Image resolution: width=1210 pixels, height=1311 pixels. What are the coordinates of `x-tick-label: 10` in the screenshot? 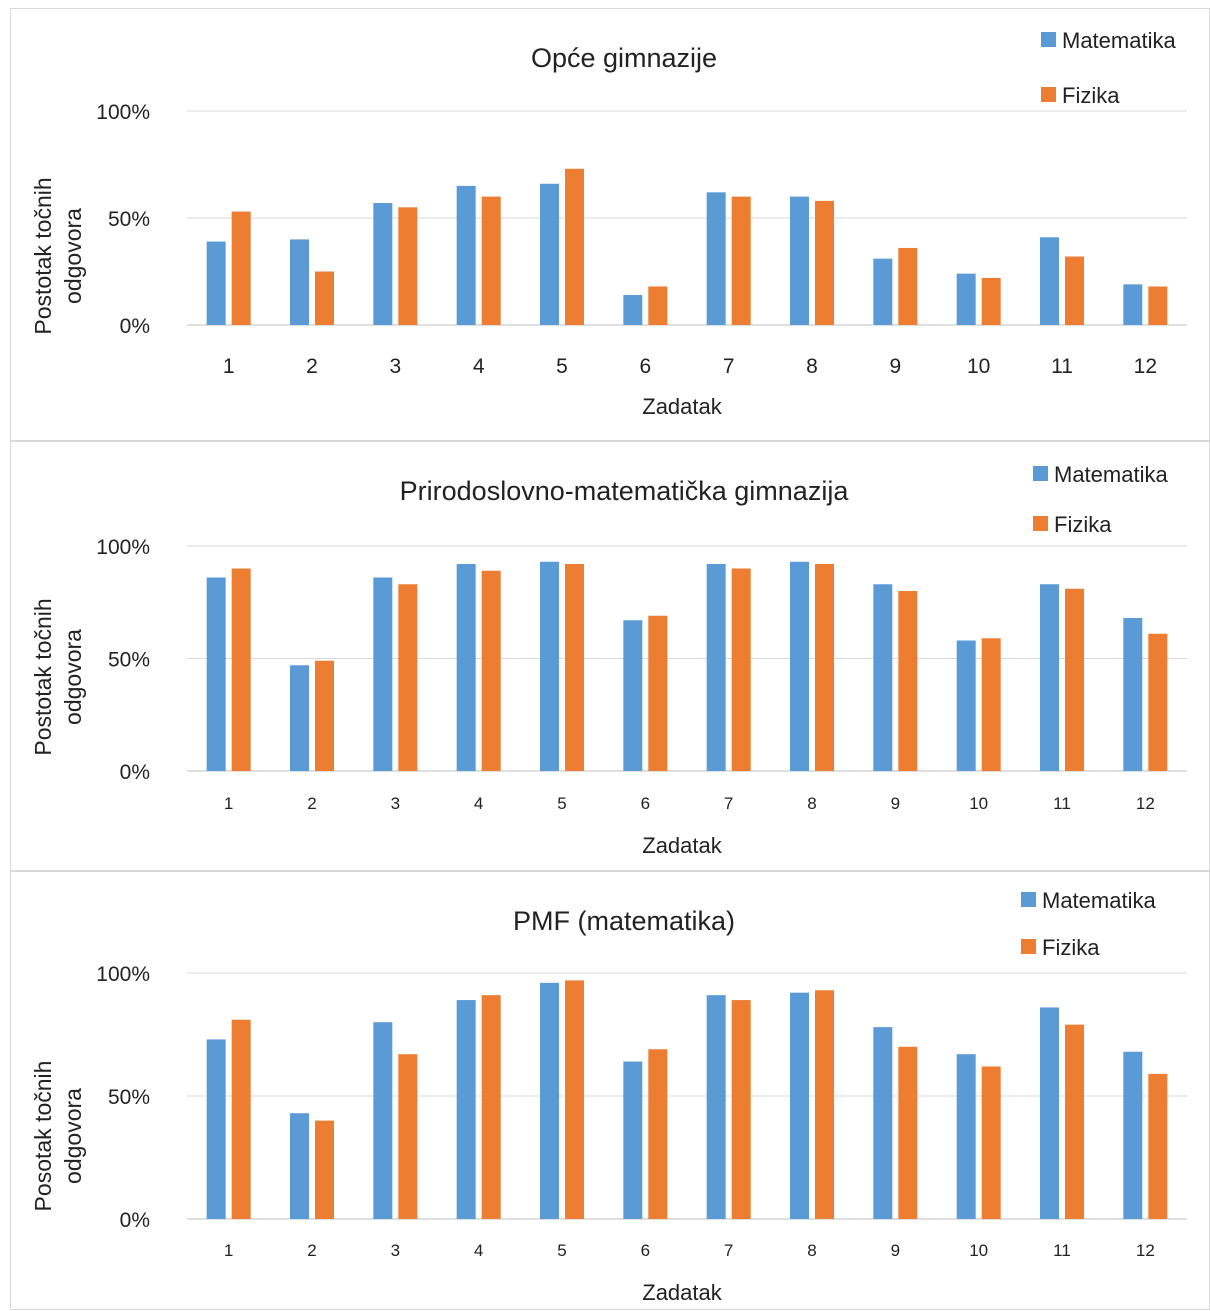 It's located at (978, 1250).